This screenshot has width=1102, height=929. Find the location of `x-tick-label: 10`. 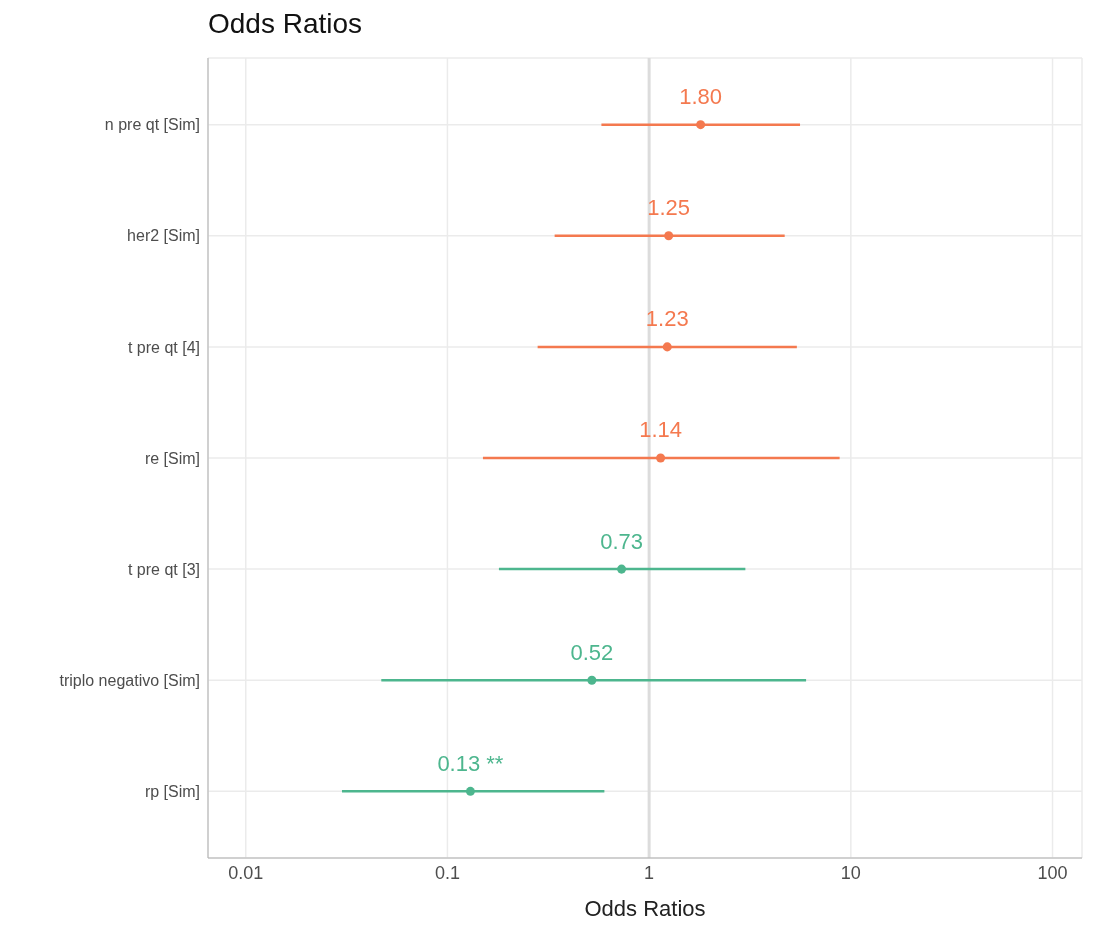

x-tick-label: 10 is located at coordinates (850, 872).